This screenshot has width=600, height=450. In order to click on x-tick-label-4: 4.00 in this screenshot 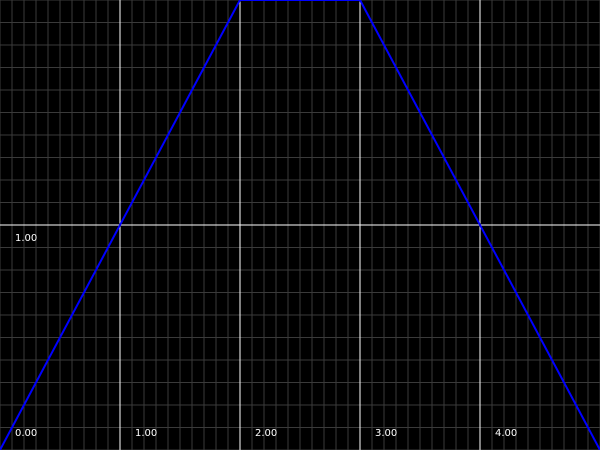, I will do `click(506, 433)`.